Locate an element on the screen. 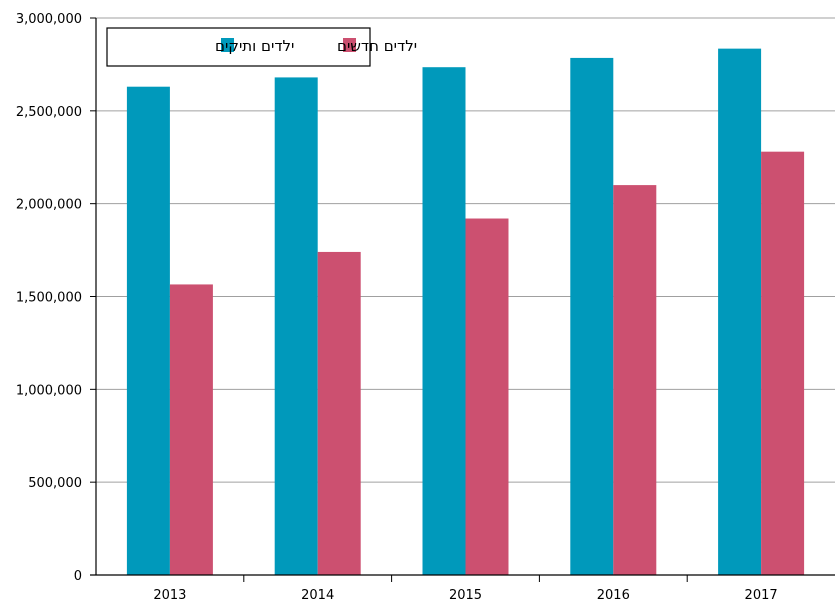 The width and height of the screenshot is (835, 600). bar-old-2017 is located at coordinates (740, 311).